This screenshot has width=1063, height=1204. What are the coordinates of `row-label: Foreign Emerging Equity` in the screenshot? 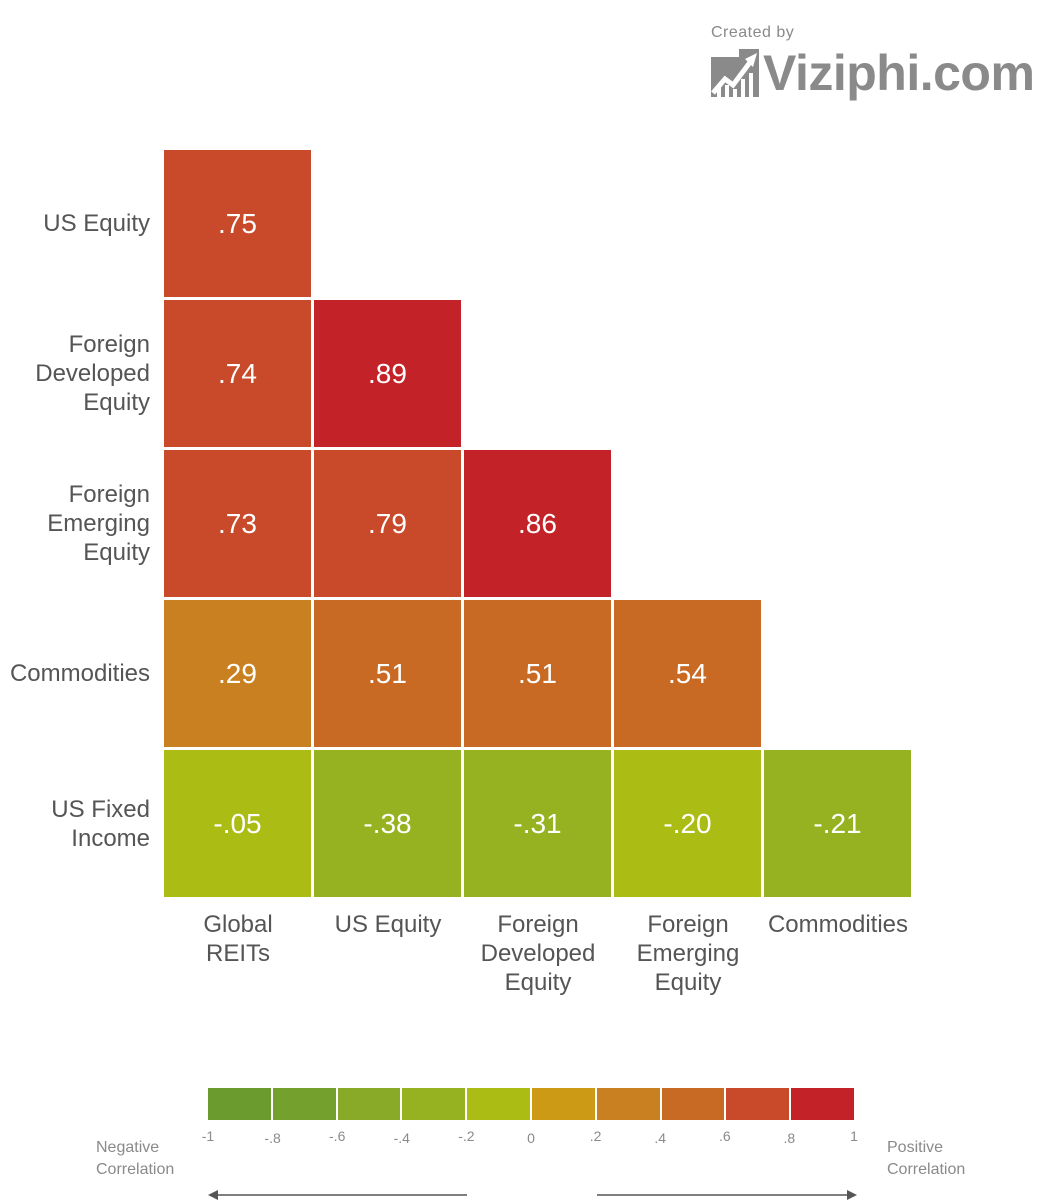 It's located at (98, 523).